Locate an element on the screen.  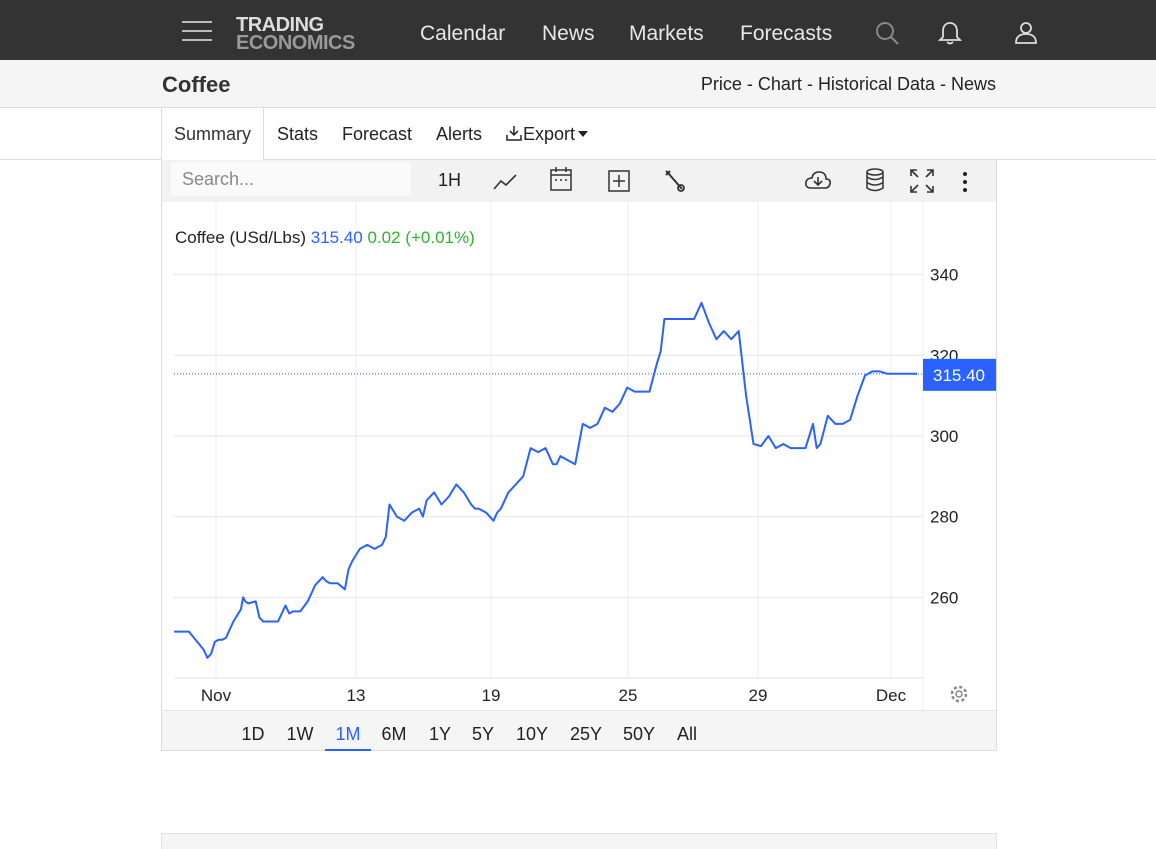
range-25y: 25Y is located at coordinates (586, 734).